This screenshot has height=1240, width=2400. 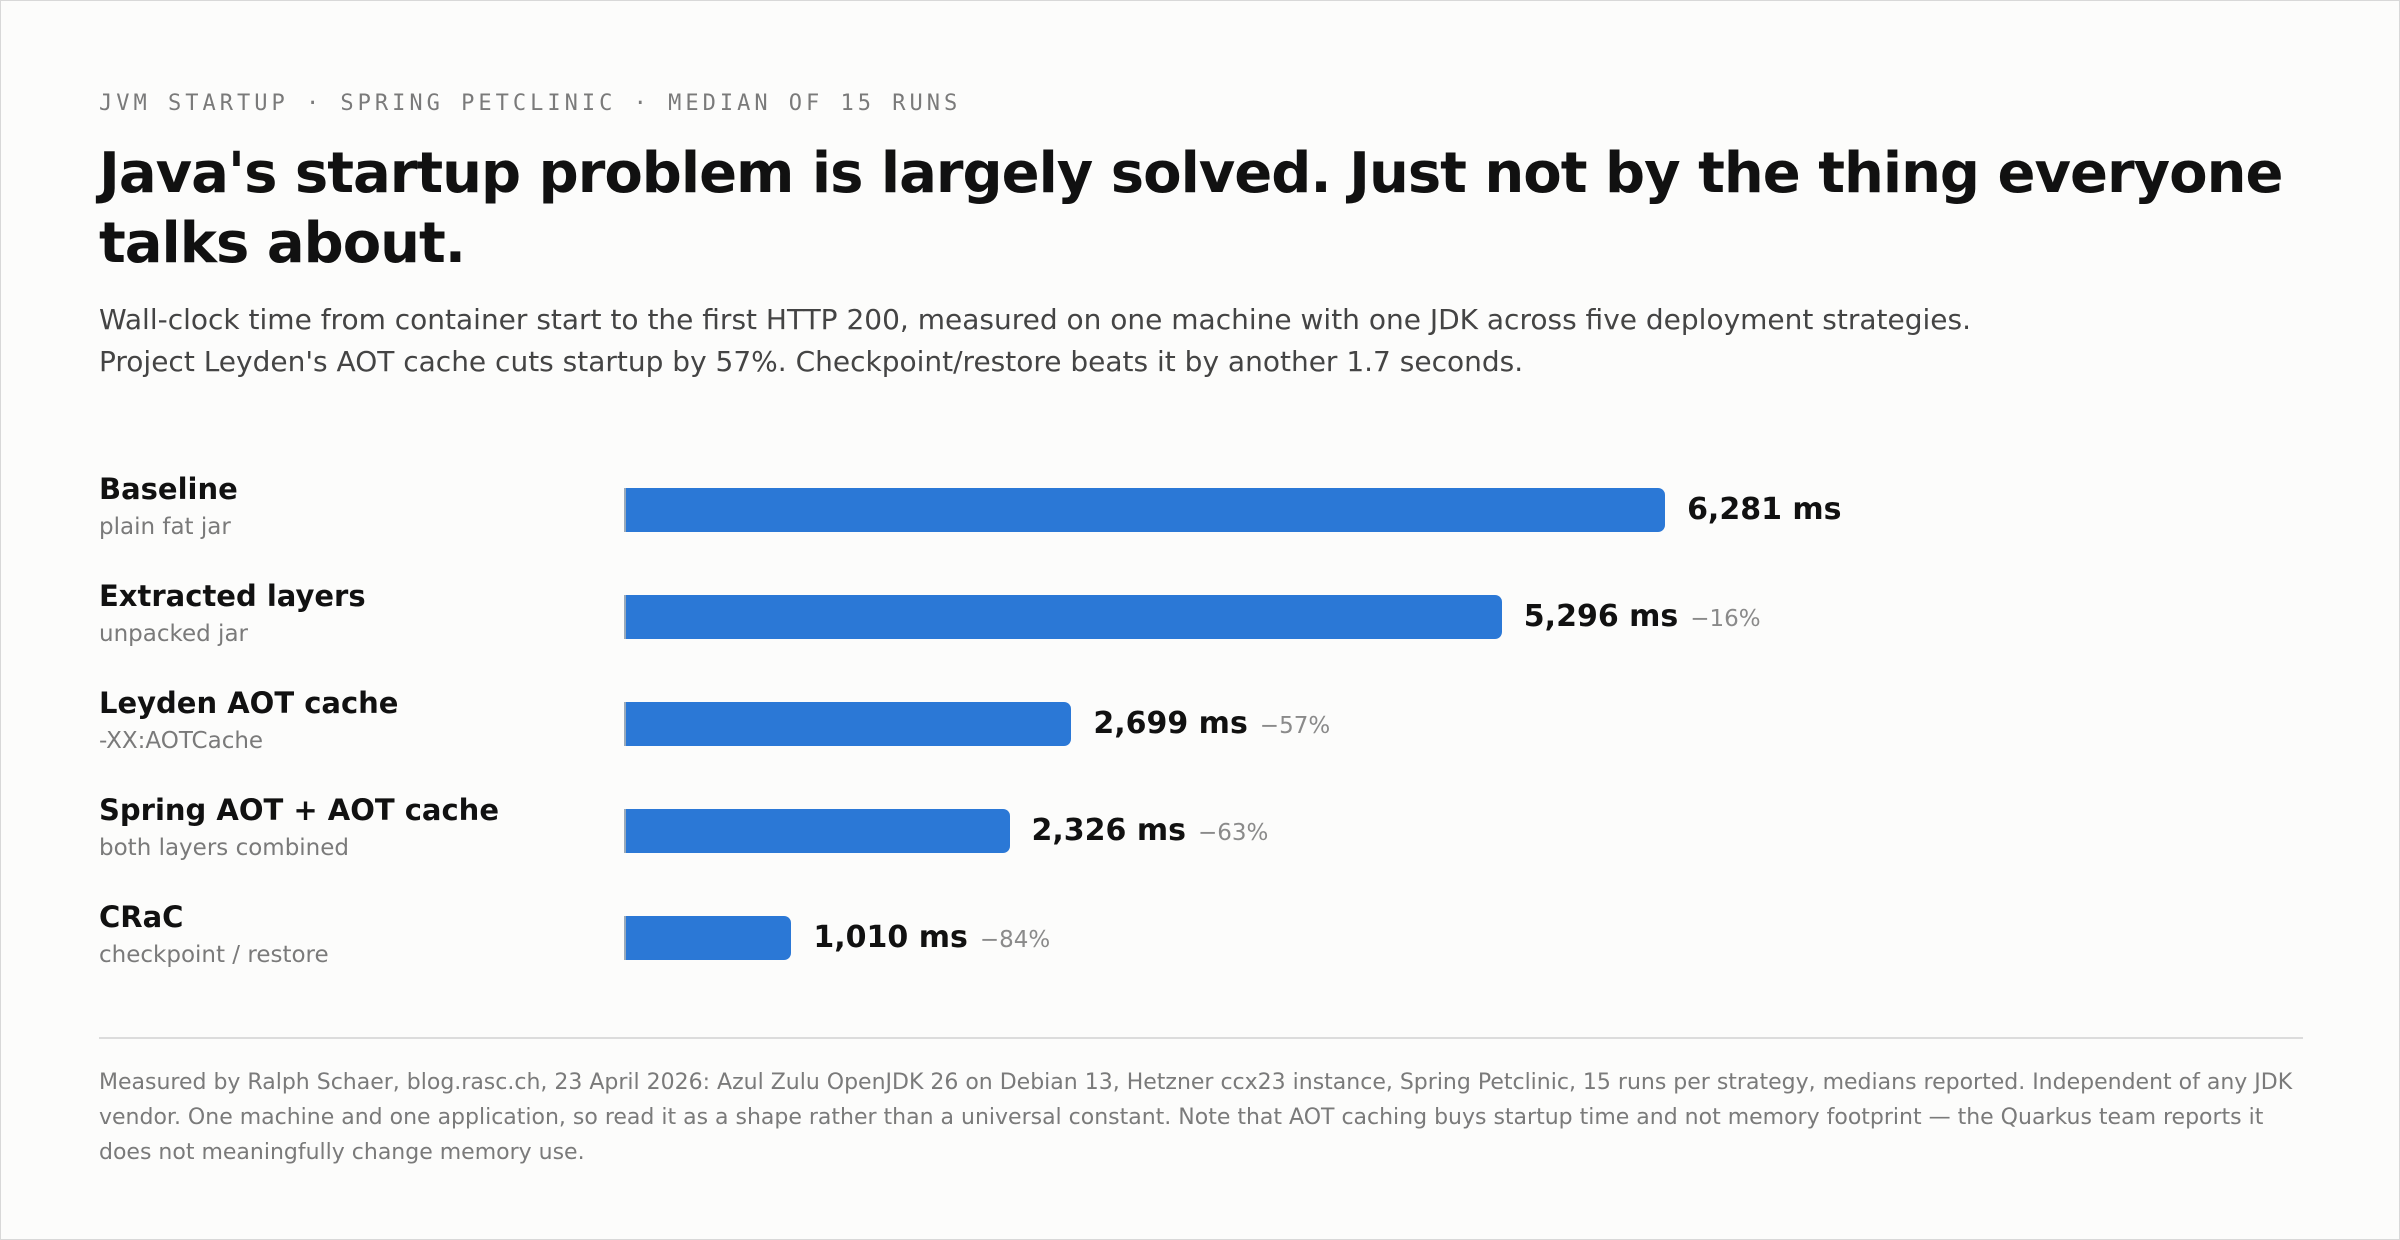 I want to click on category-label: Spring AOT + AOT cache, so click(x=299, y=810).